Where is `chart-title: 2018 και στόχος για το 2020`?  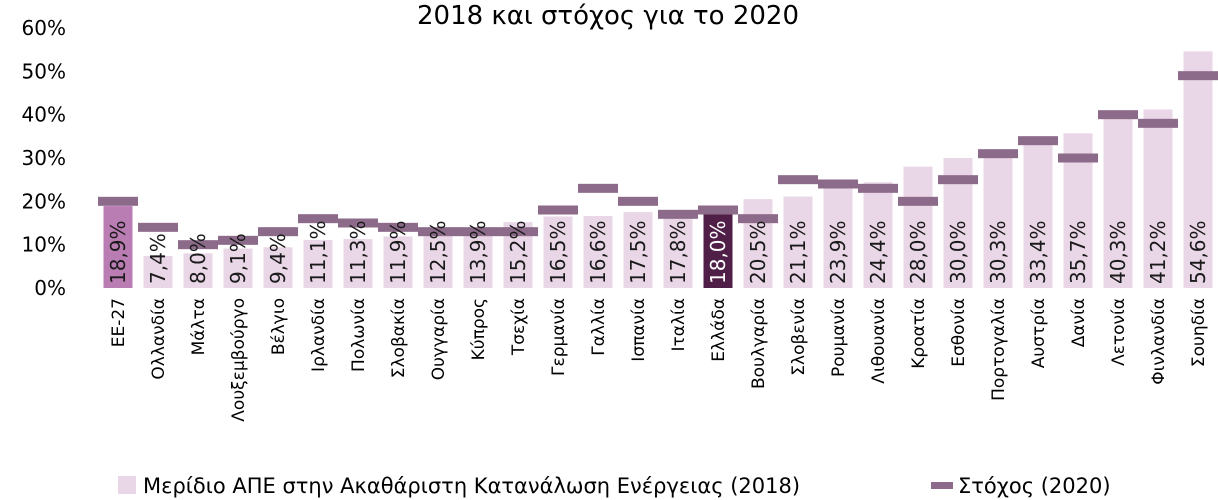 chart-title: 2018 και στόχος για το 2020 is located at coordinates (608, 16).